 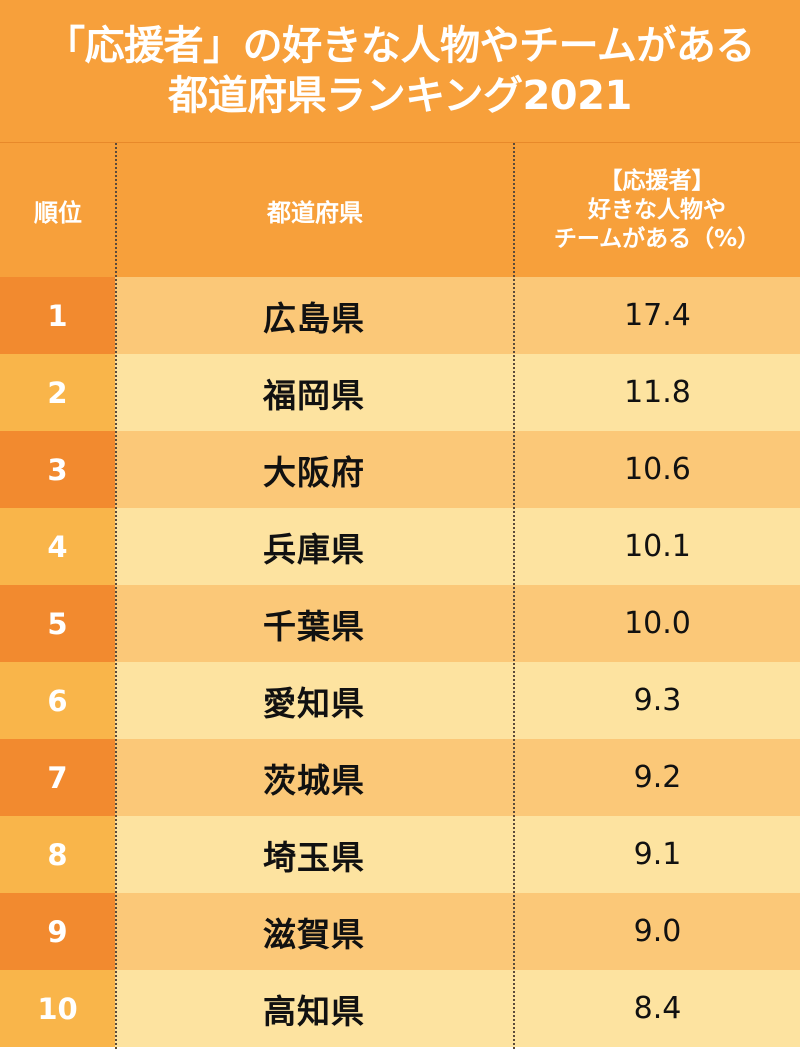 I want to click on prefecture-cell: 兵庫県, so click(x=314, y=549).